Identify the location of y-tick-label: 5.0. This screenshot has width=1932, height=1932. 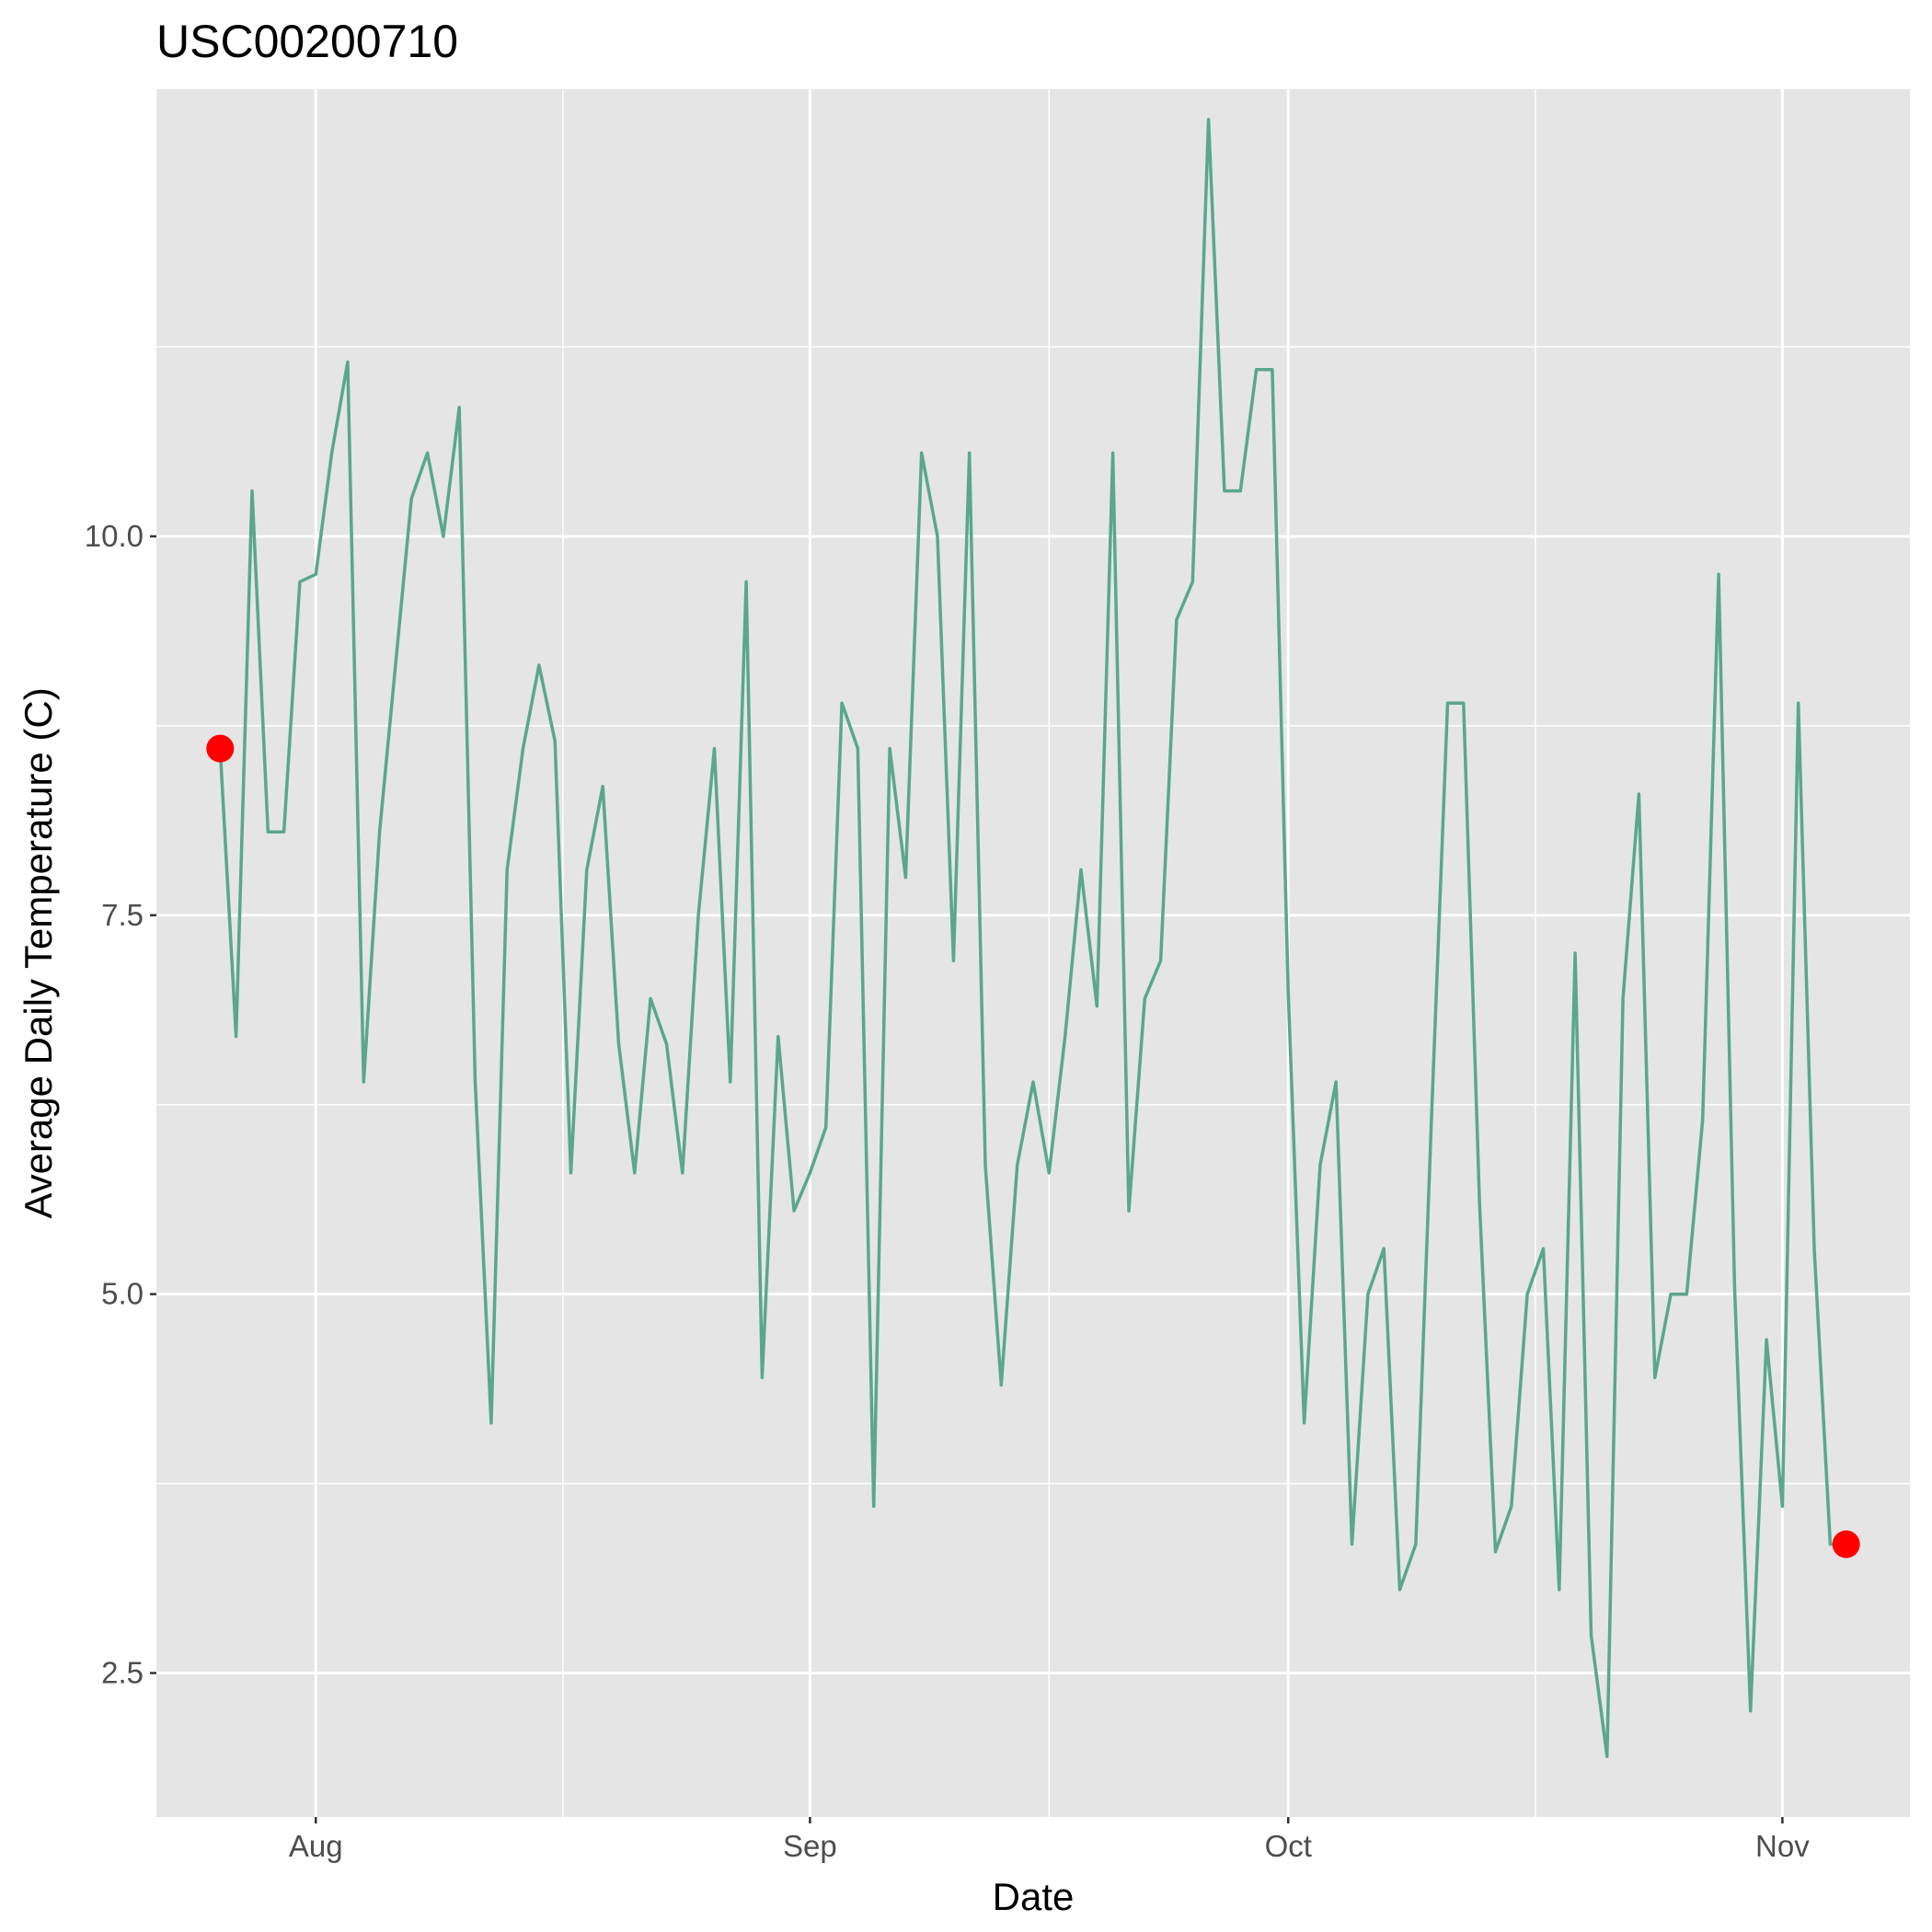
(122, 1294).